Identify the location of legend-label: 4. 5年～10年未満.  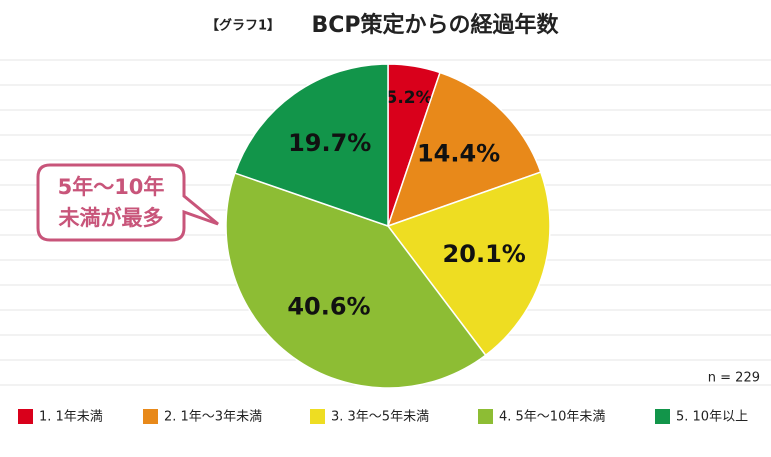
(552, 417).